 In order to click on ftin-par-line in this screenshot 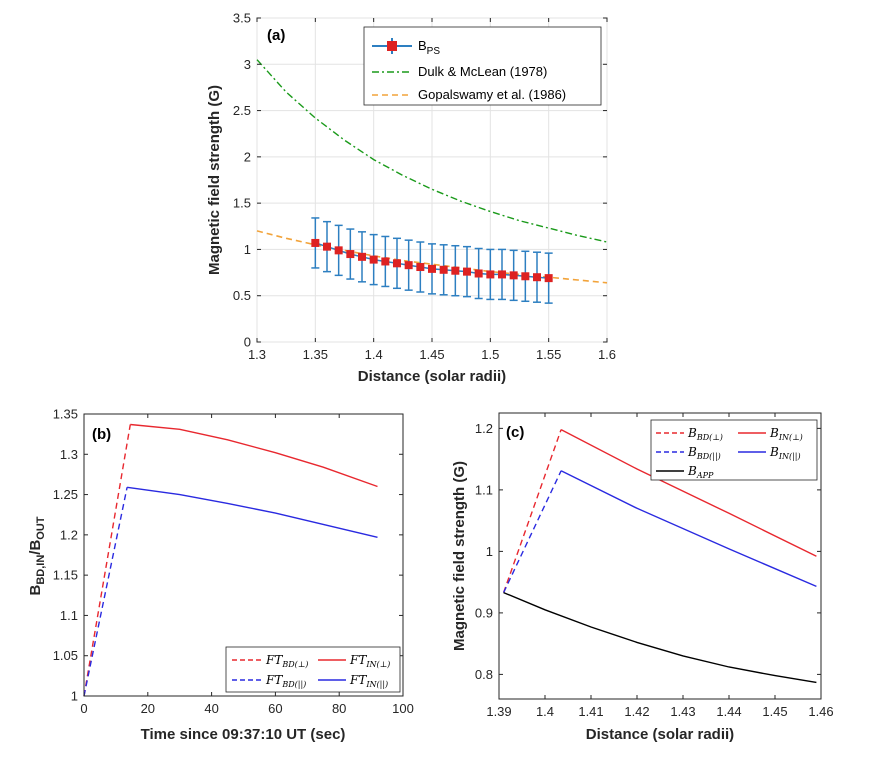, I will do `click(252, 512)`.